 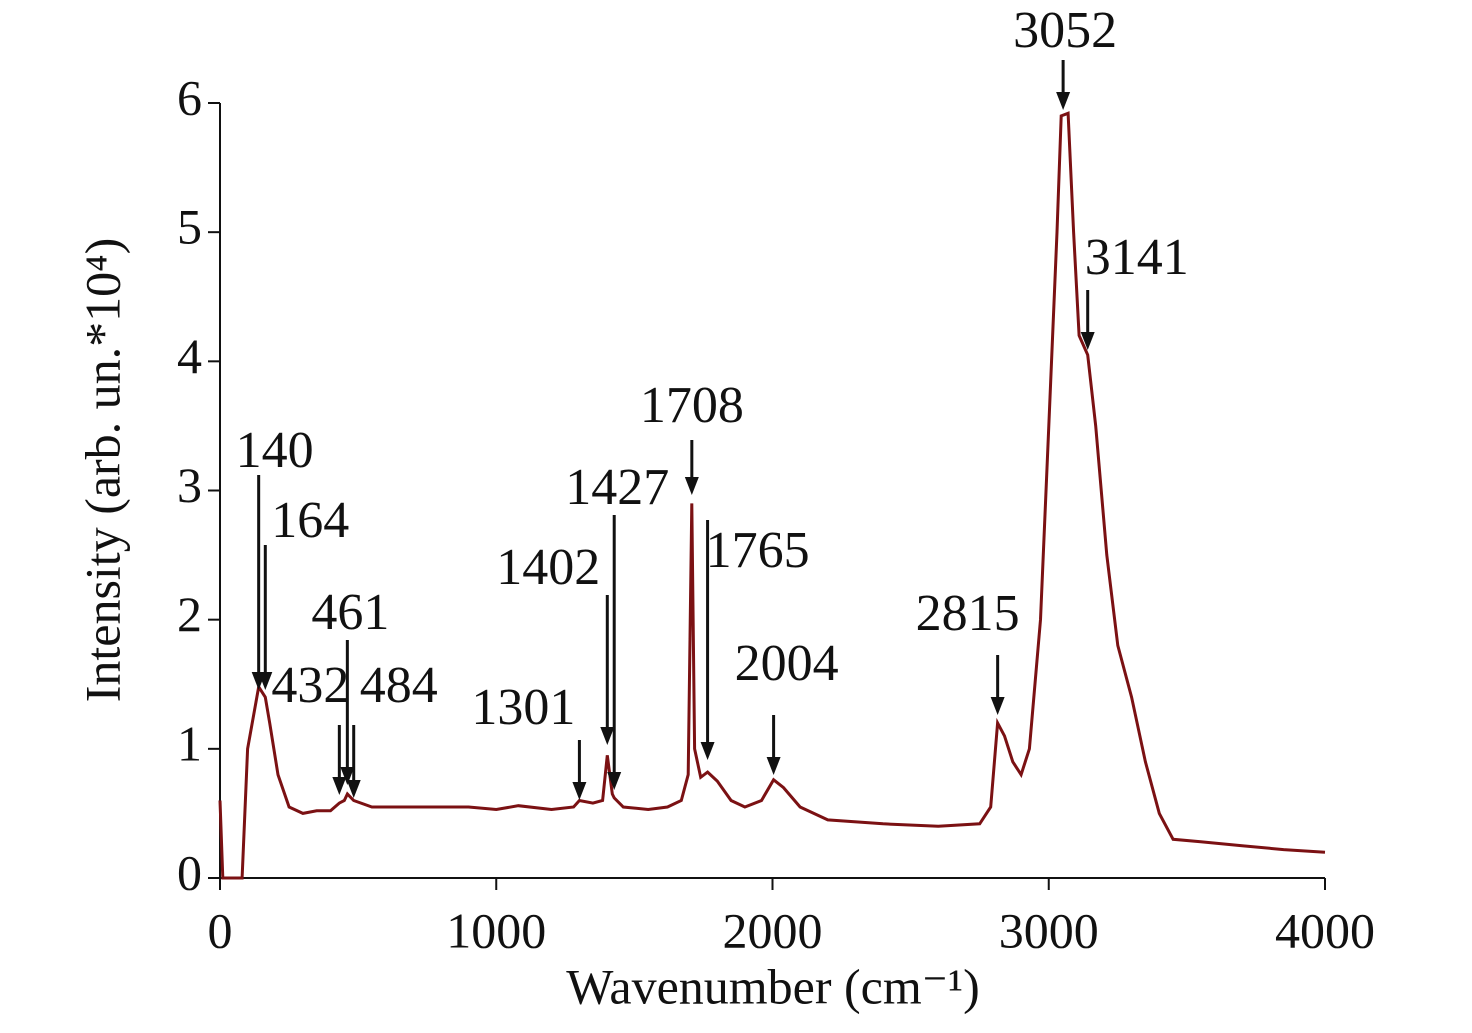 I want to click on y-tick-label: 5, so click(x=189, y=227).